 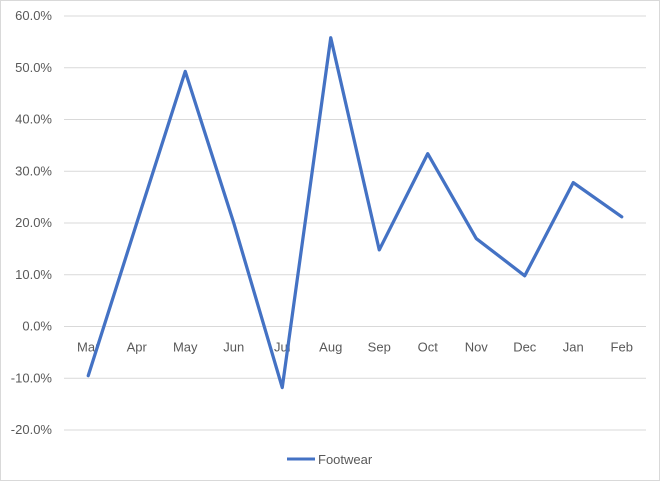 What do you see at coordinates (573, 347) in the screenshot?
I see `x-tick-label: Jan` at bounding box center [573, 347].